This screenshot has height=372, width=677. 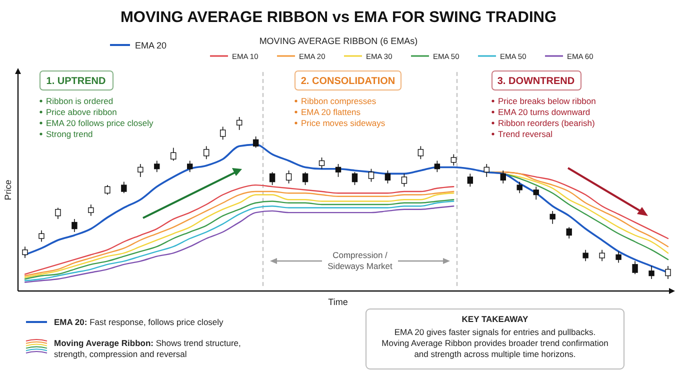 I want to click on text: Ribbon compresses, so click(x=338, y=101).